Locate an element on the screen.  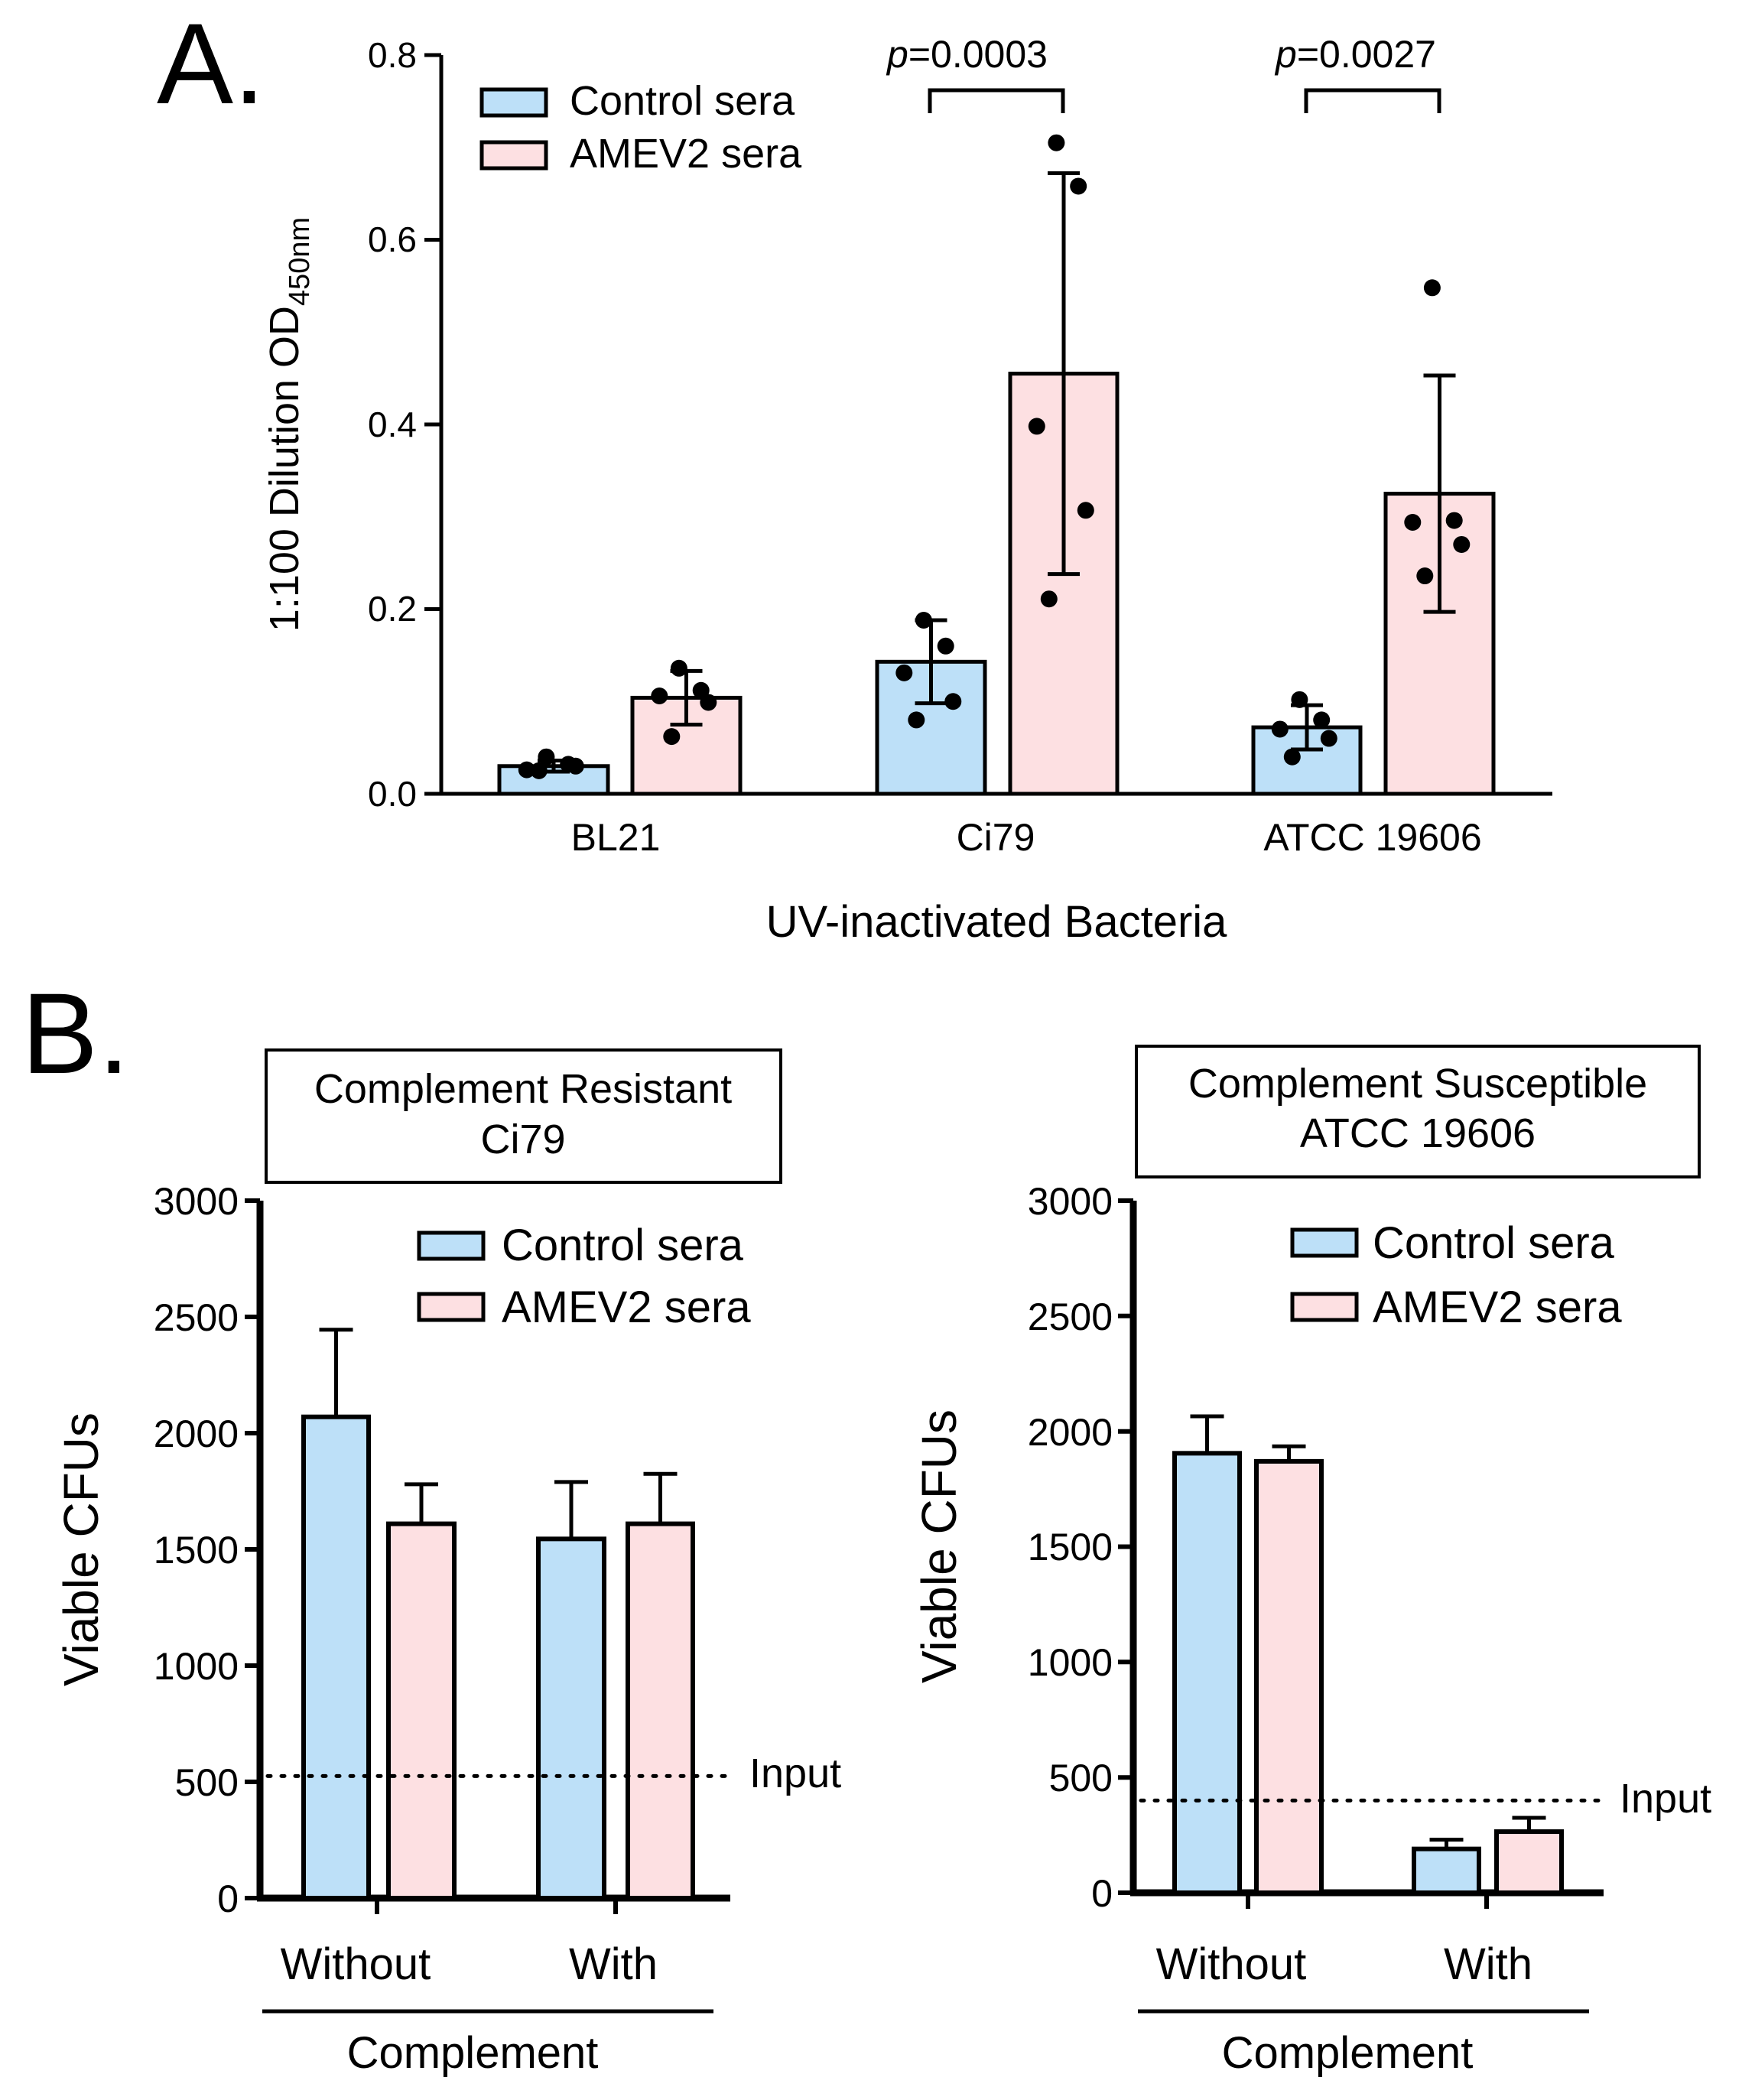
panel-b-right-xtick-label: With is located at coordinates (1488, 1964).